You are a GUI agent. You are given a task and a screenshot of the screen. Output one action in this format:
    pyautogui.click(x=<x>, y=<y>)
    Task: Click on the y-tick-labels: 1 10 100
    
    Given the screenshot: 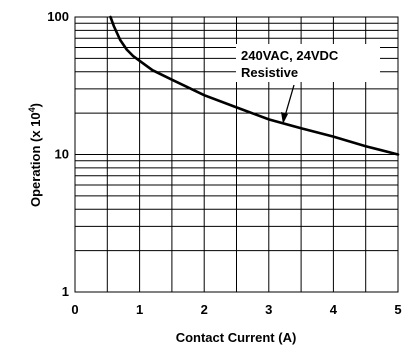 What is the action you would take?
    pyautogui.click(x=58, y=154)
    